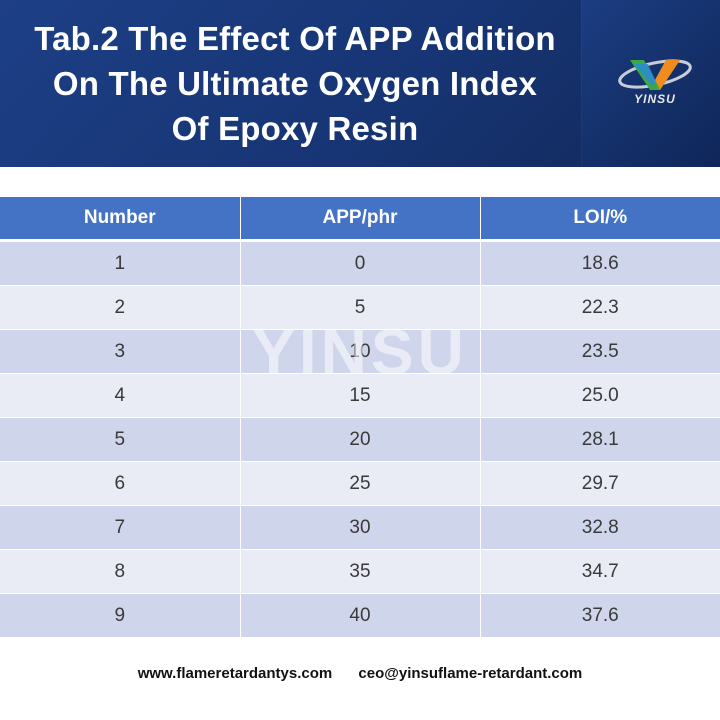 The width and height of the screenshot is (720, 720). I want to click on cell-app: 15, so click(360, 395).